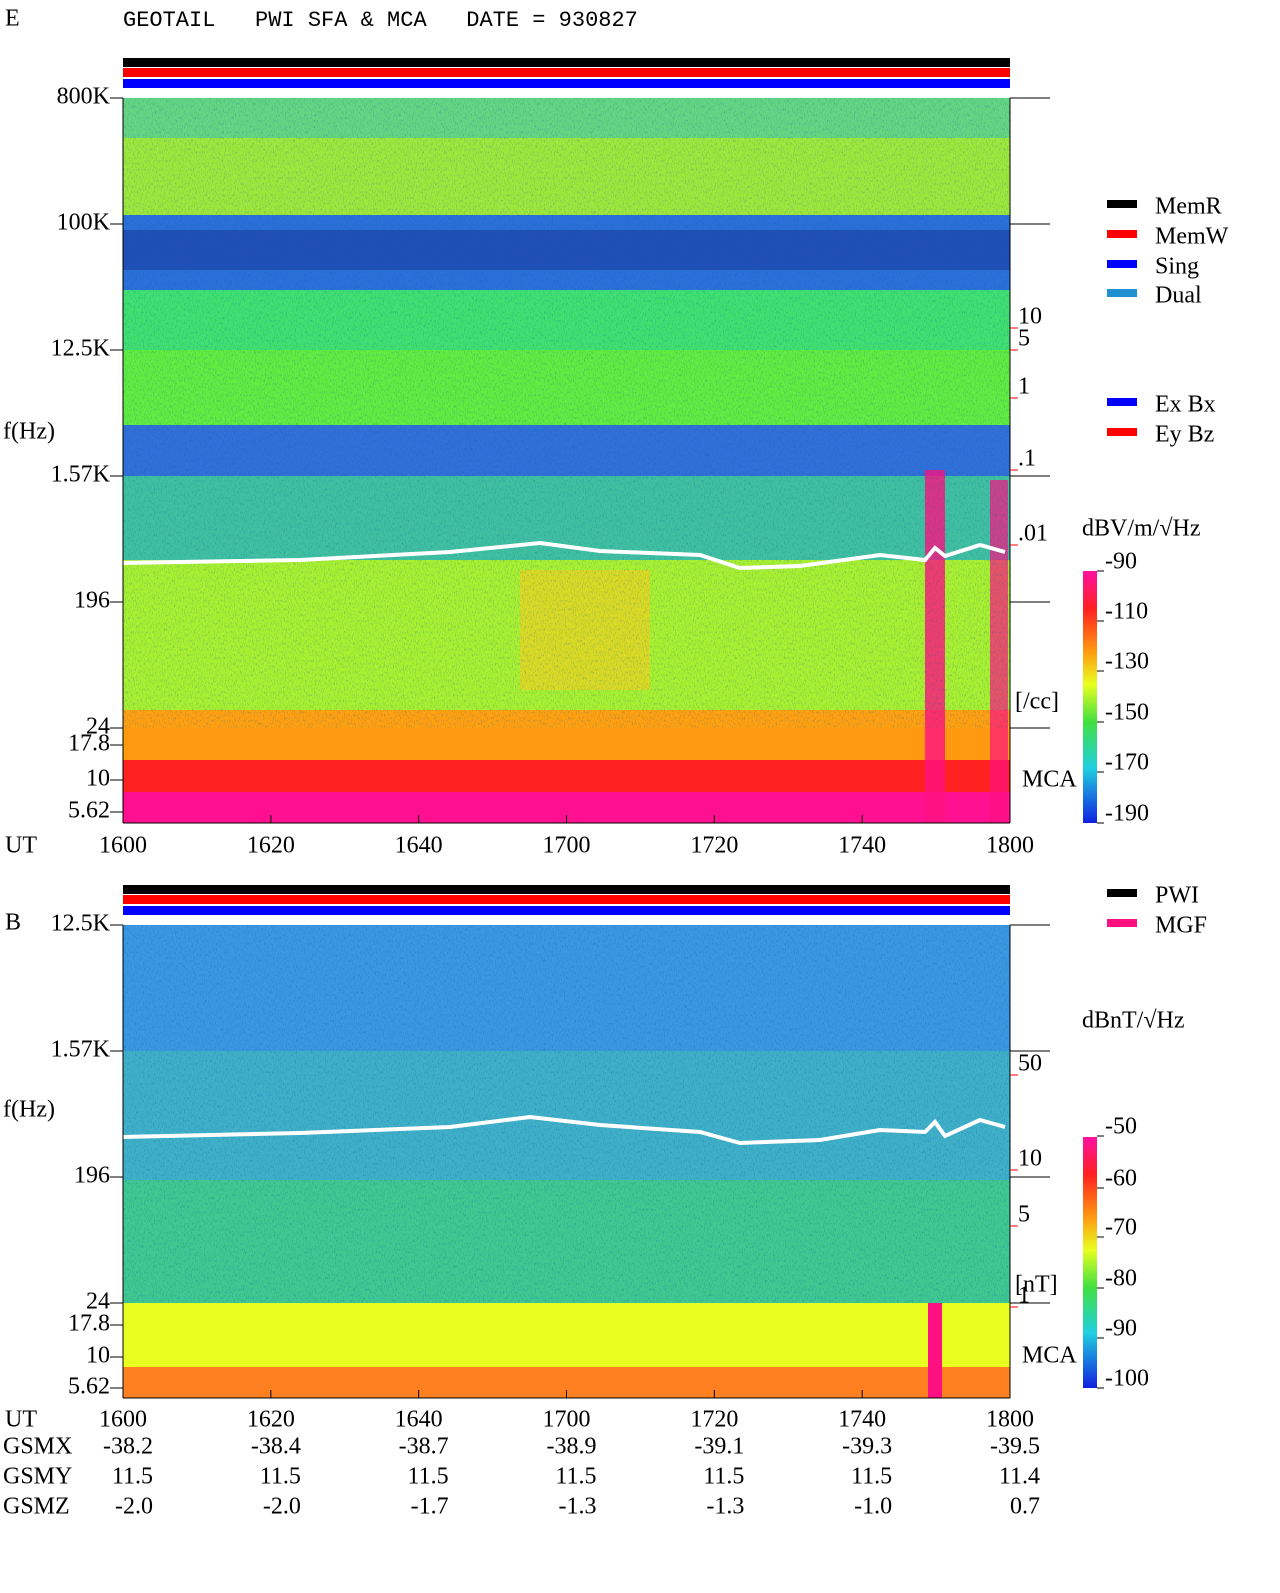  What do you see at coordinates (1037, 702) in the screenshot?
I see `density-unit: [/cc]` at bounding box center [1037, 702].